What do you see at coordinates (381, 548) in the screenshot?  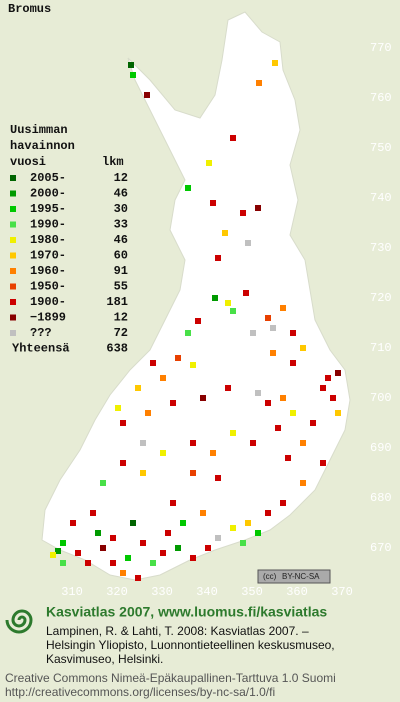 I see `y-grid-label: 670` at bounding box center [381, 548].